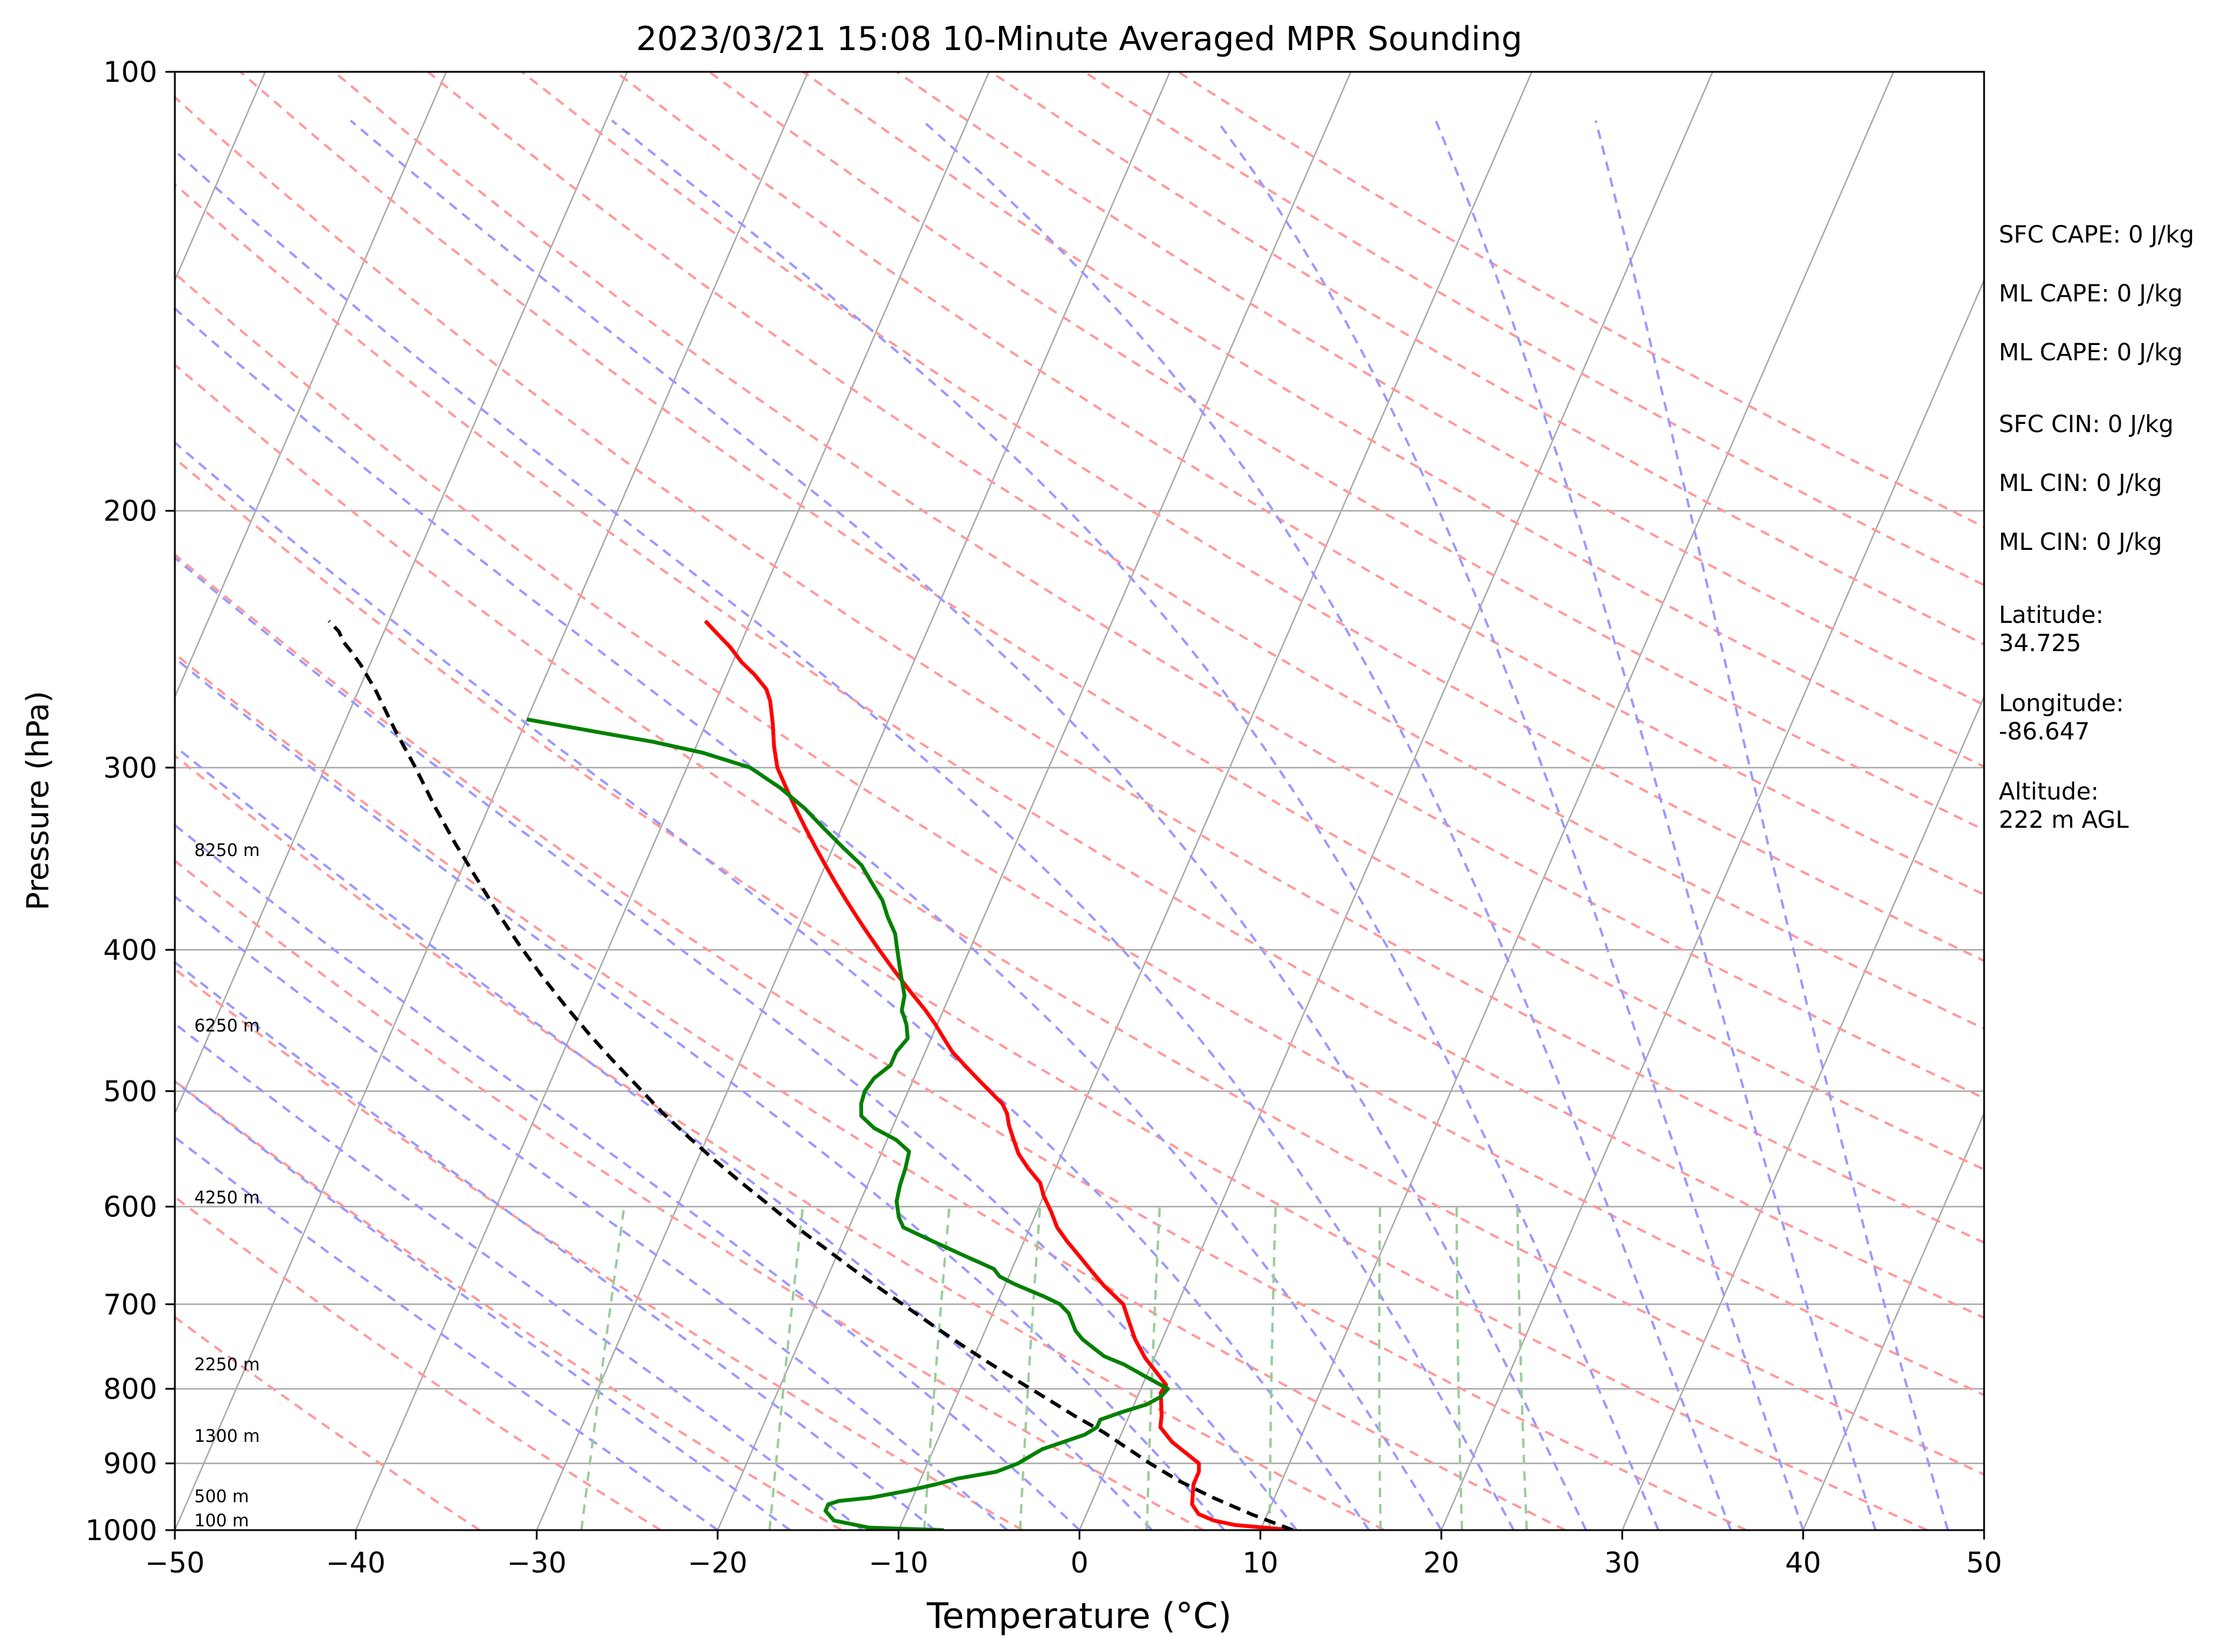 The height and width of the screenshot is (1652, 2229). Describe the element at coordinates (899, 1563) in the screenshot. I see `x-tick-label: −10` at that location.